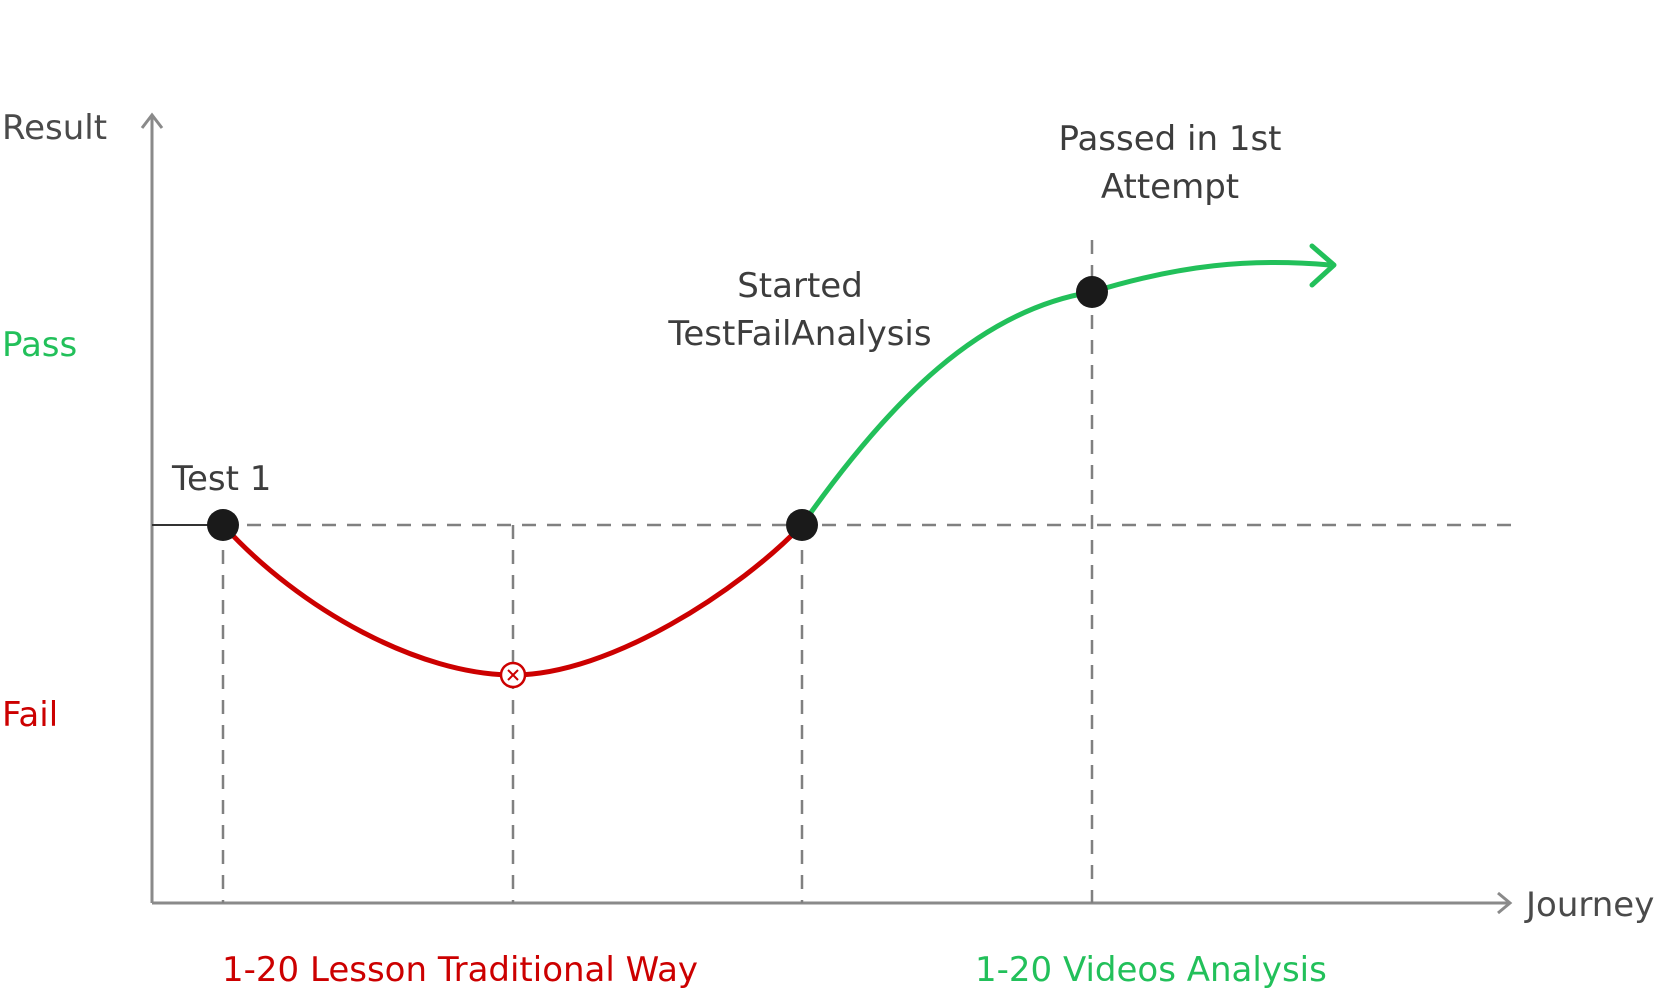 The width and height of the screenshot is (1665, 993). What do you see at coordinates (1590, 905) in the screenshot?
I see `x-axis-title: Journey` at bounding box center [1590, 905].